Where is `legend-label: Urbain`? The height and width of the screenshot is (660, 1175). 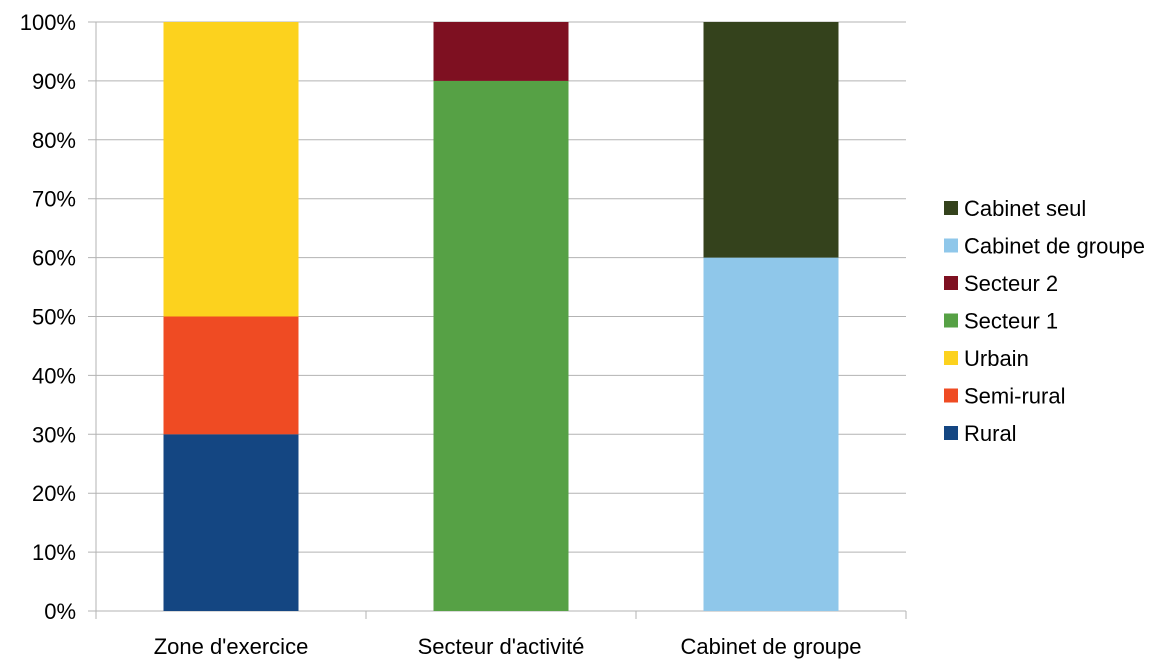
legend-label: Urbain is located at coordinates (996, 358).